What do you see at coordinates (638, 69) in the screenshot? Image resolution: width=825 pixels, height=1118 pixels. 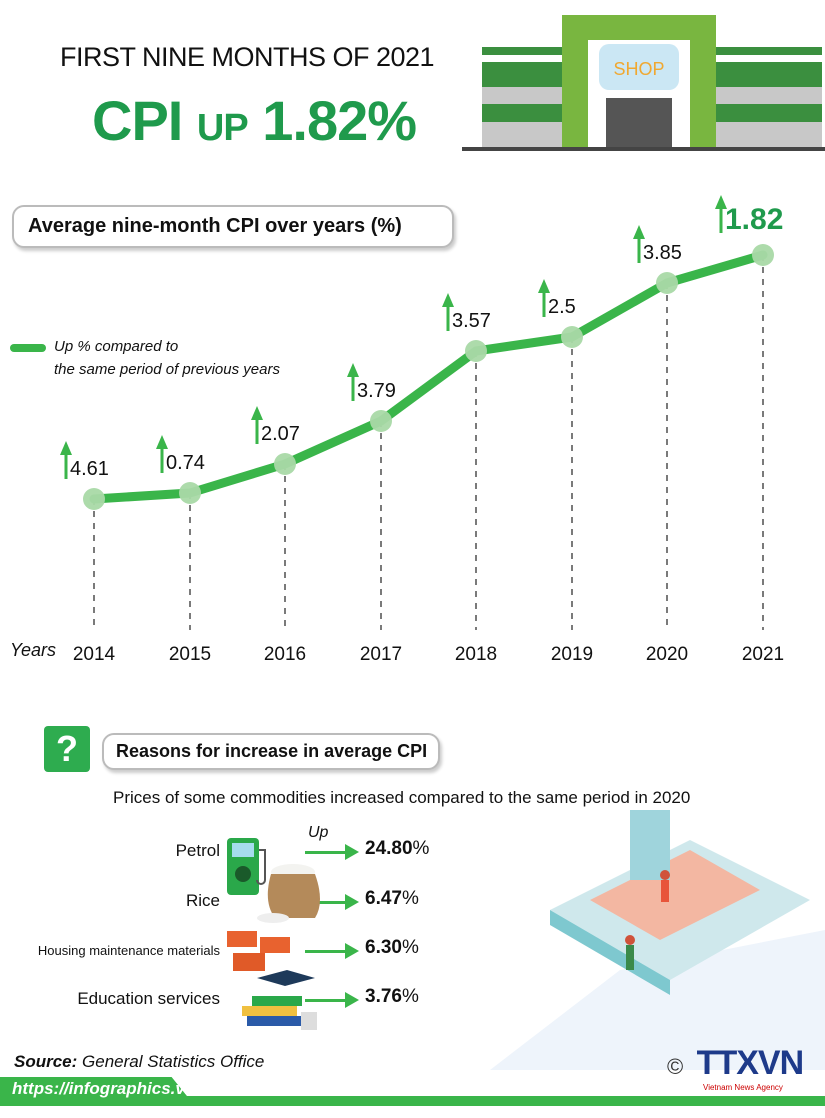 I see `shop-sign: SHOP` at bounding box center [638, 69].